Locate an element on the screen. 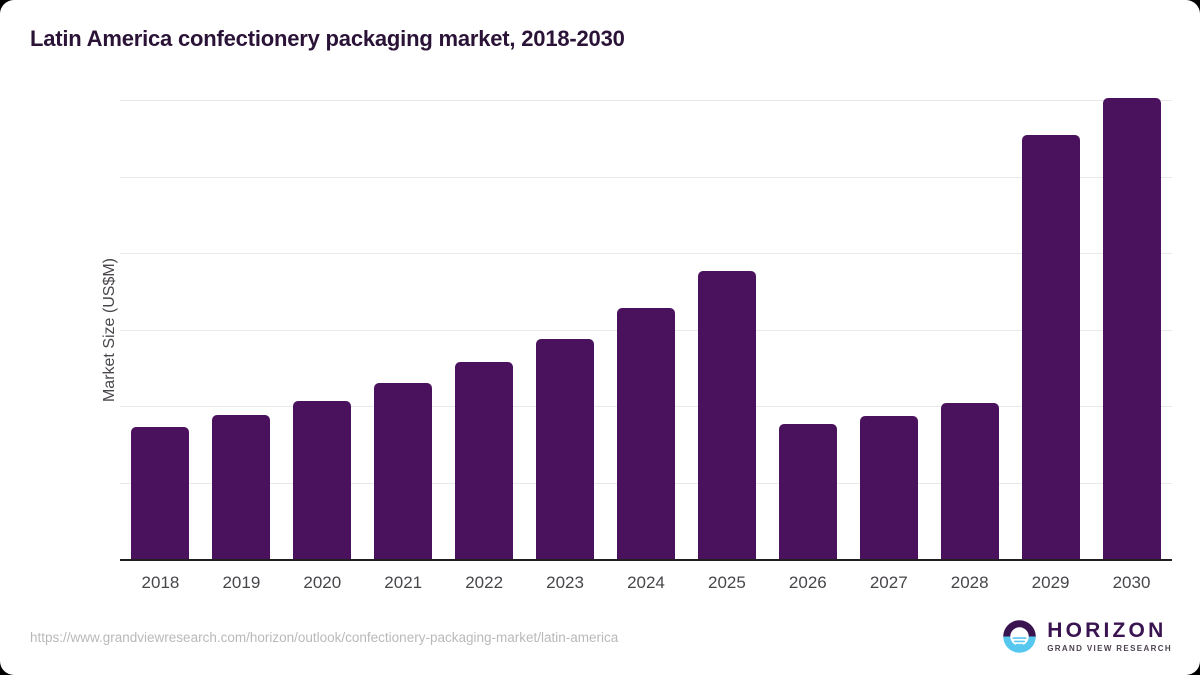  horizon-logo: HORIZON GRAND VIEW RESEARCH is located at coordinates (1086, 636).